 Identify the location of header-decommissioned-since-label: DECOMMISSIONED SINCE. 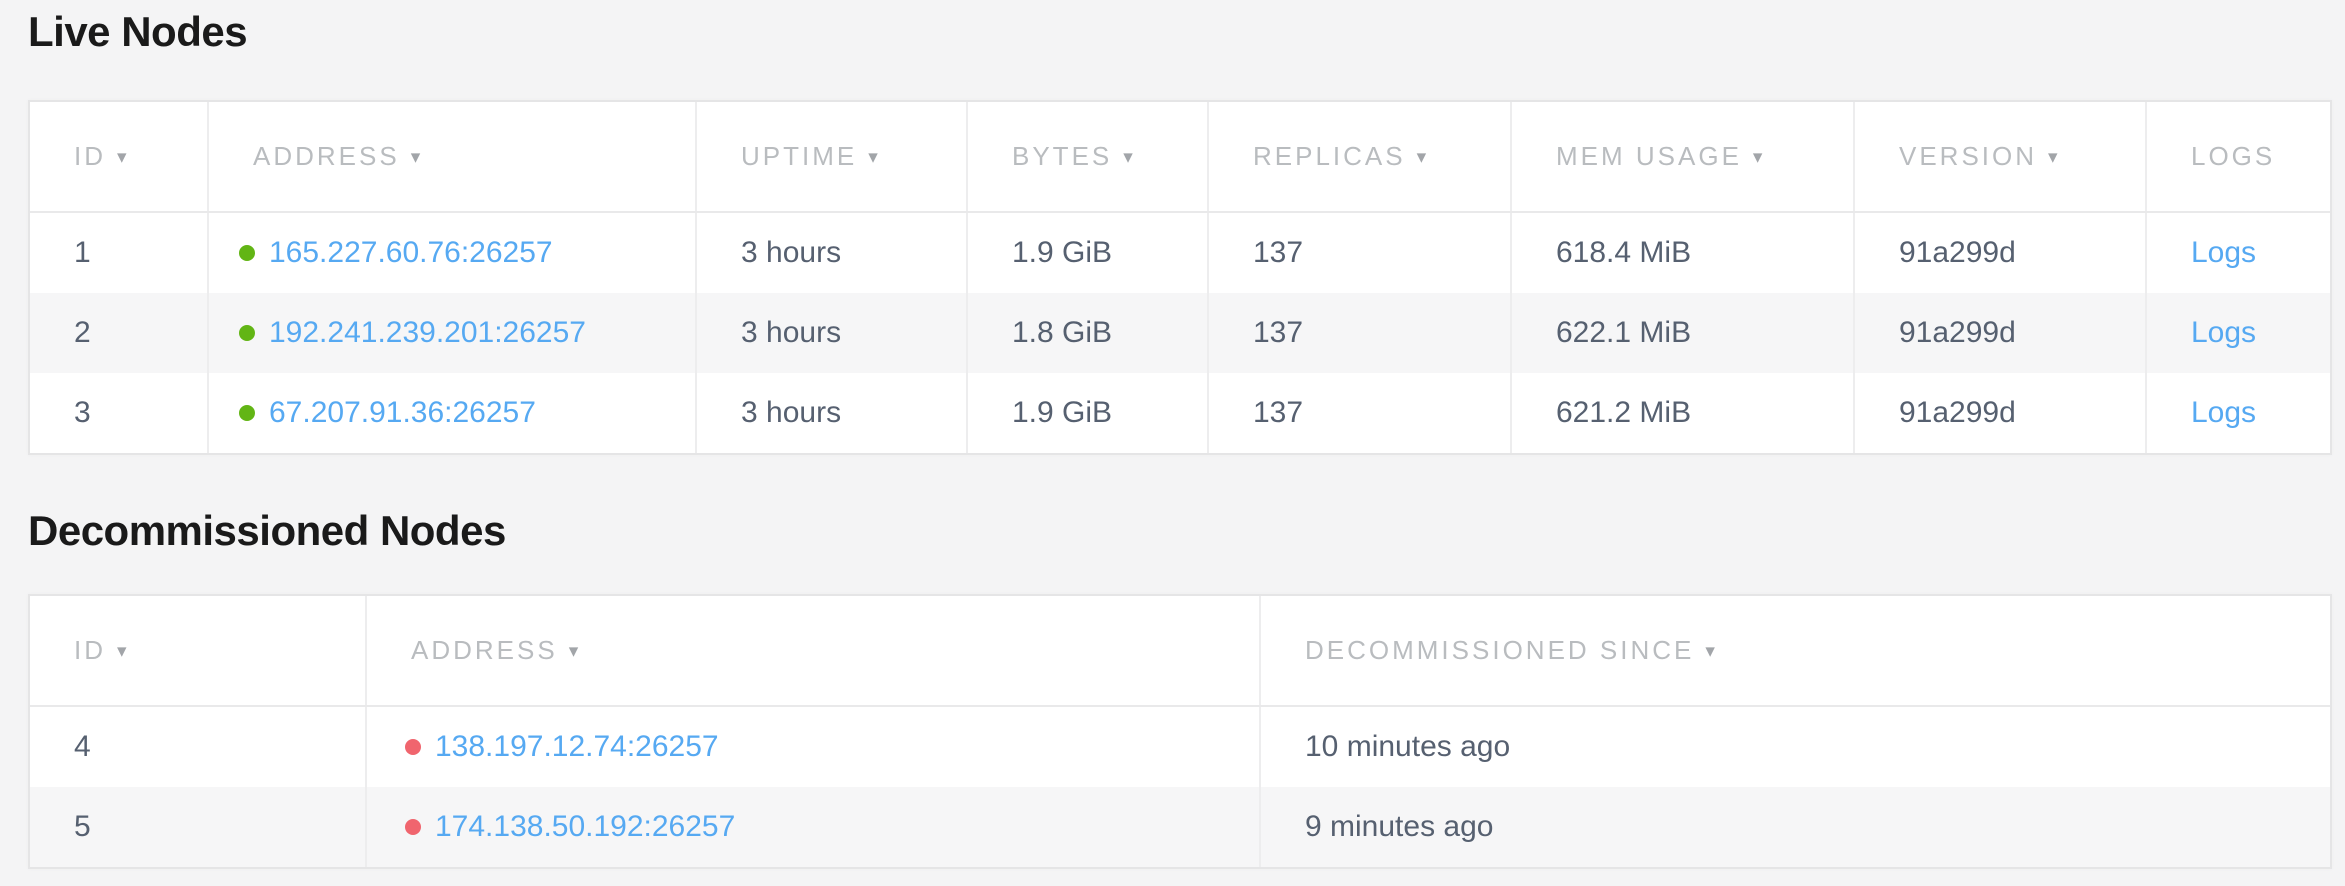
(1500, 650).